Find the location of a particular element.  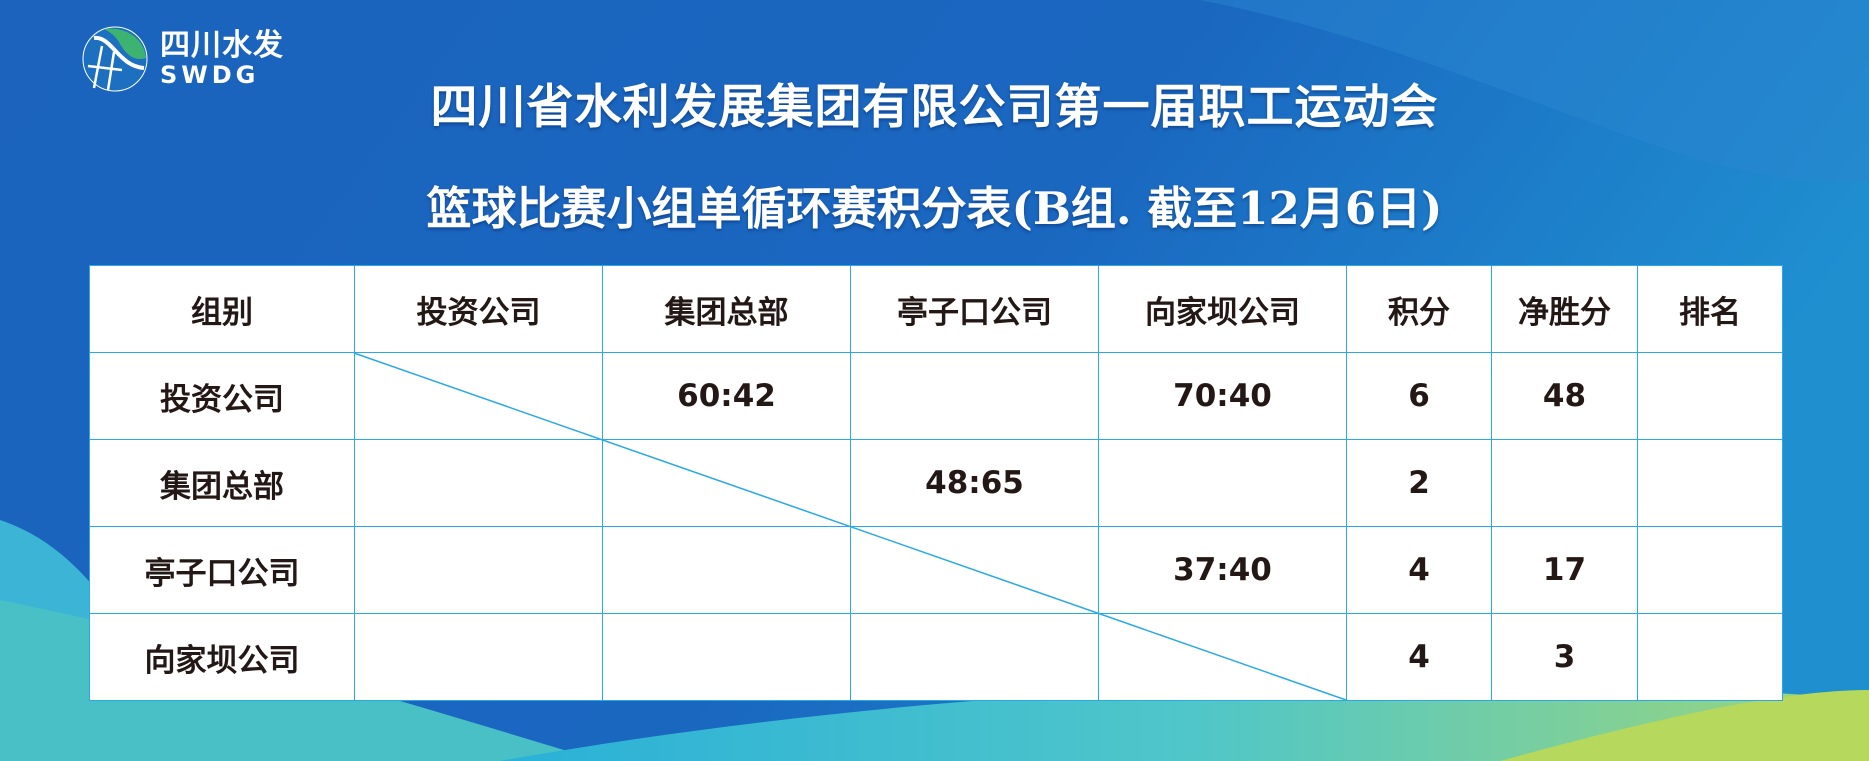

score-cell: 48:65 is located at coordinates (974, 483).